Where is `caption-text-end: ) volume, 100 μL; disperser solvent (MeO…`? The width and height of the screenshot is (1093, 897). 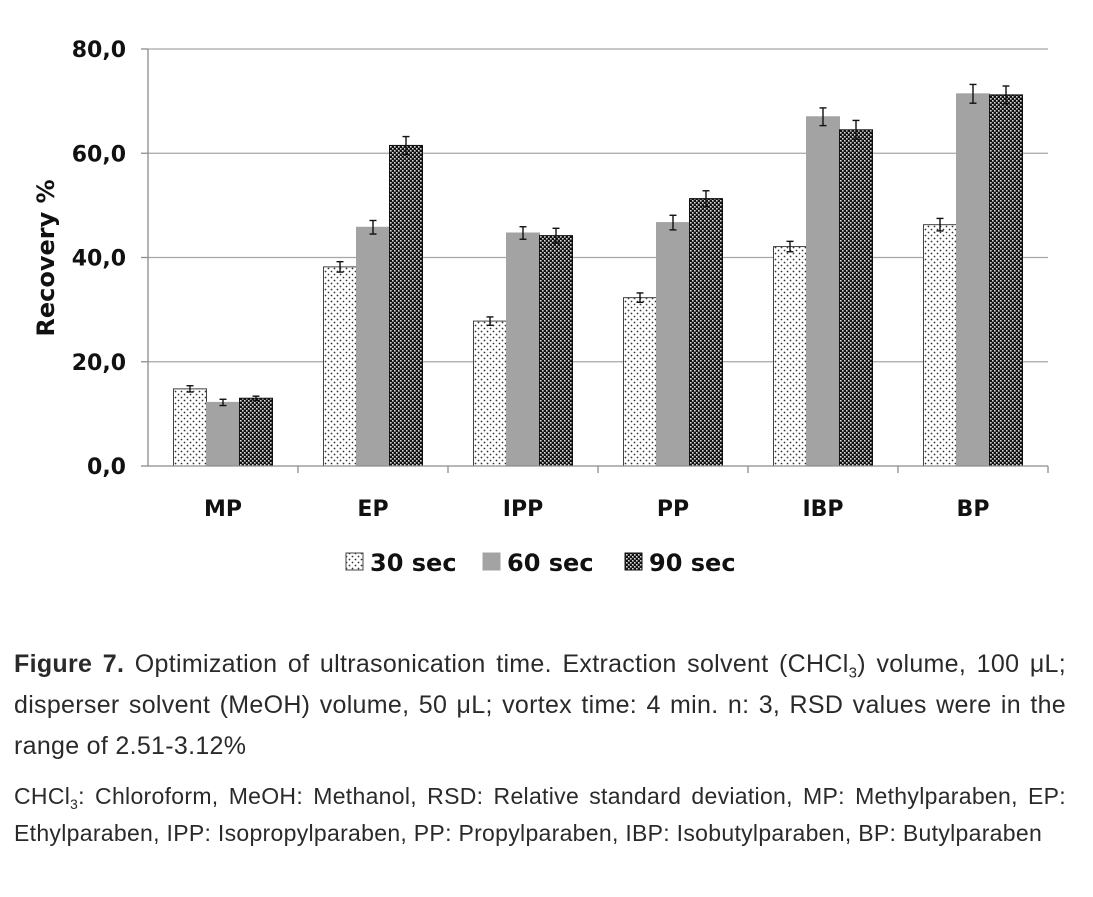
caption-text-end: ) volume, 100 μL; disperser solvent (MeO… is located at coordinates (540, 705).